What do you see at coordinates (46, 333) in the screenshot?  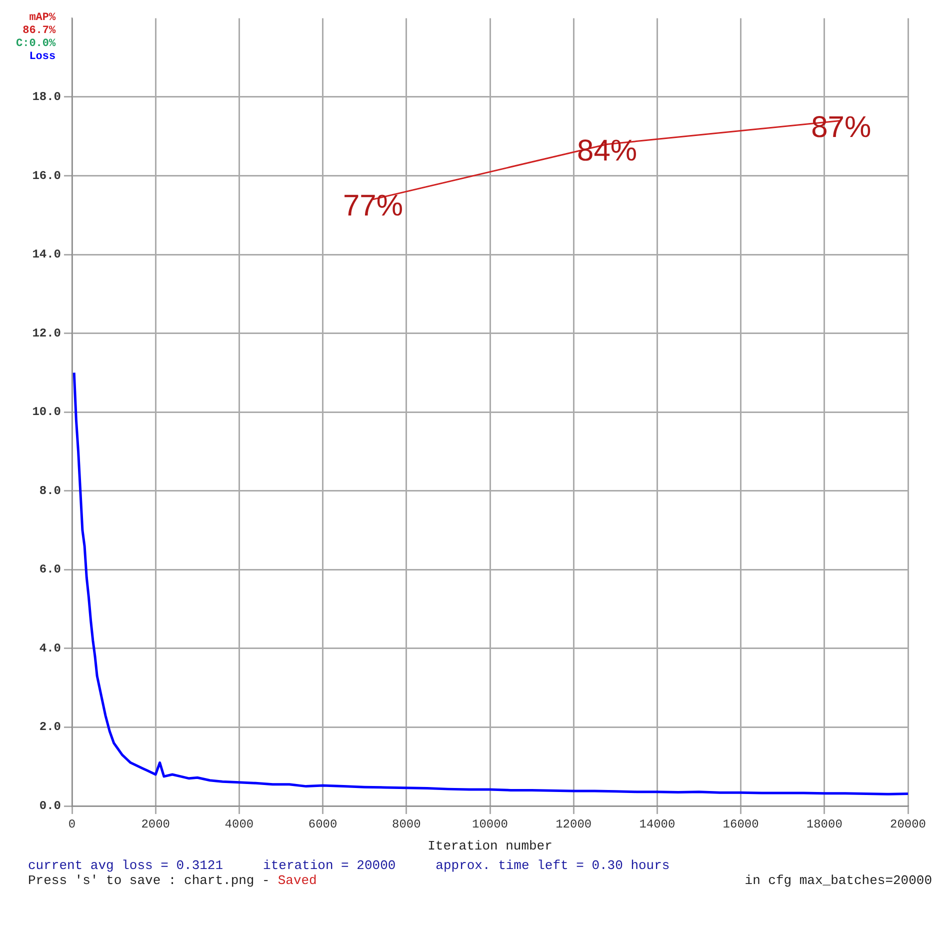 I see `y-tick-label: 12.0` at bounding box center [46, 333].